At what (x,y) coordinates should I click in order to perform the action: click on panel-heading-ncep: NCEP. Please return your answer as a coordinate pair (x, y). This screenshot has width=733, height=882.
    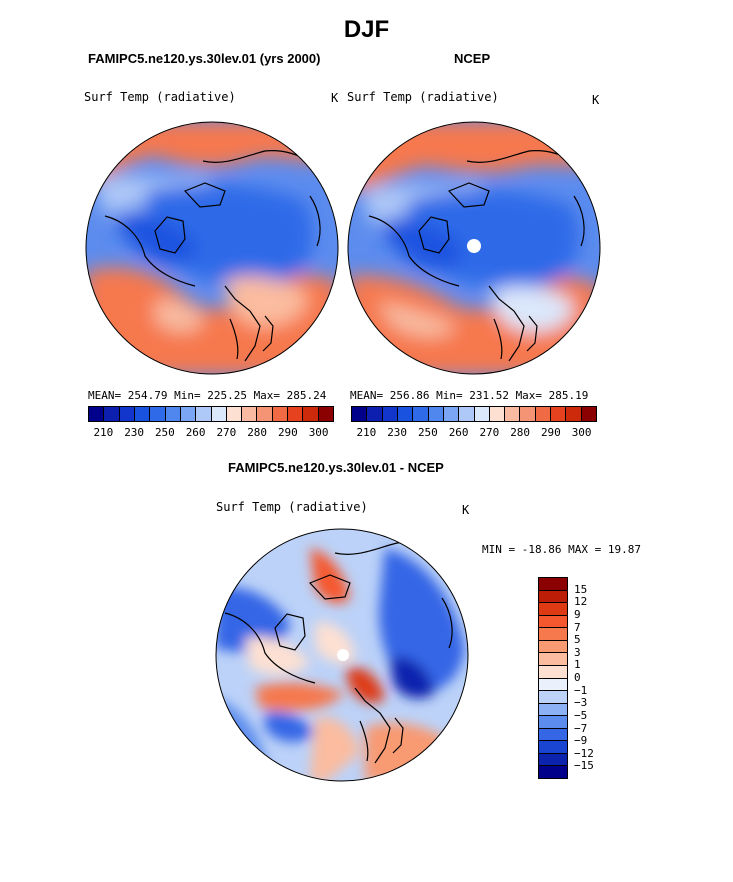
    Looking at the image, I should click on (472, 58).